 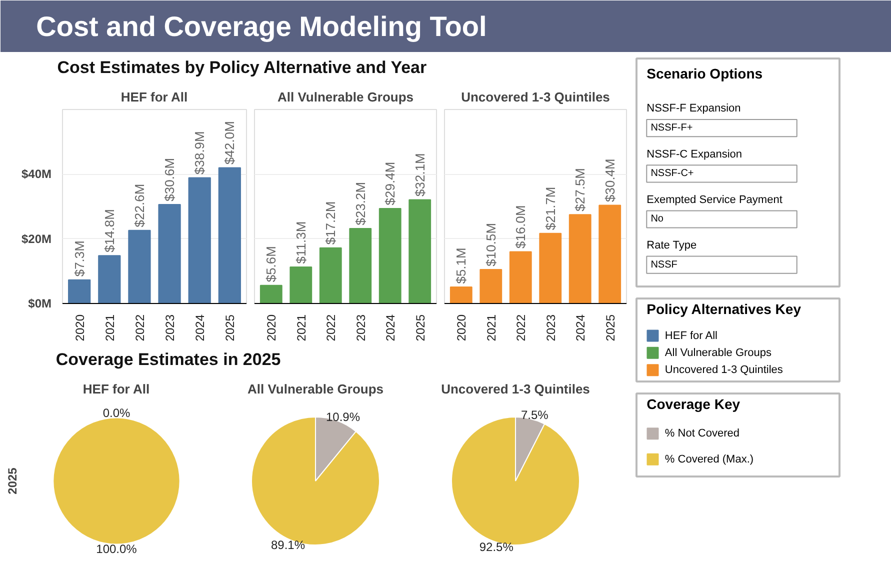 What do you see at coordinates (109, 230) in the screenshot?
I see `text: $14.8M` at bounding box center [109, 230].